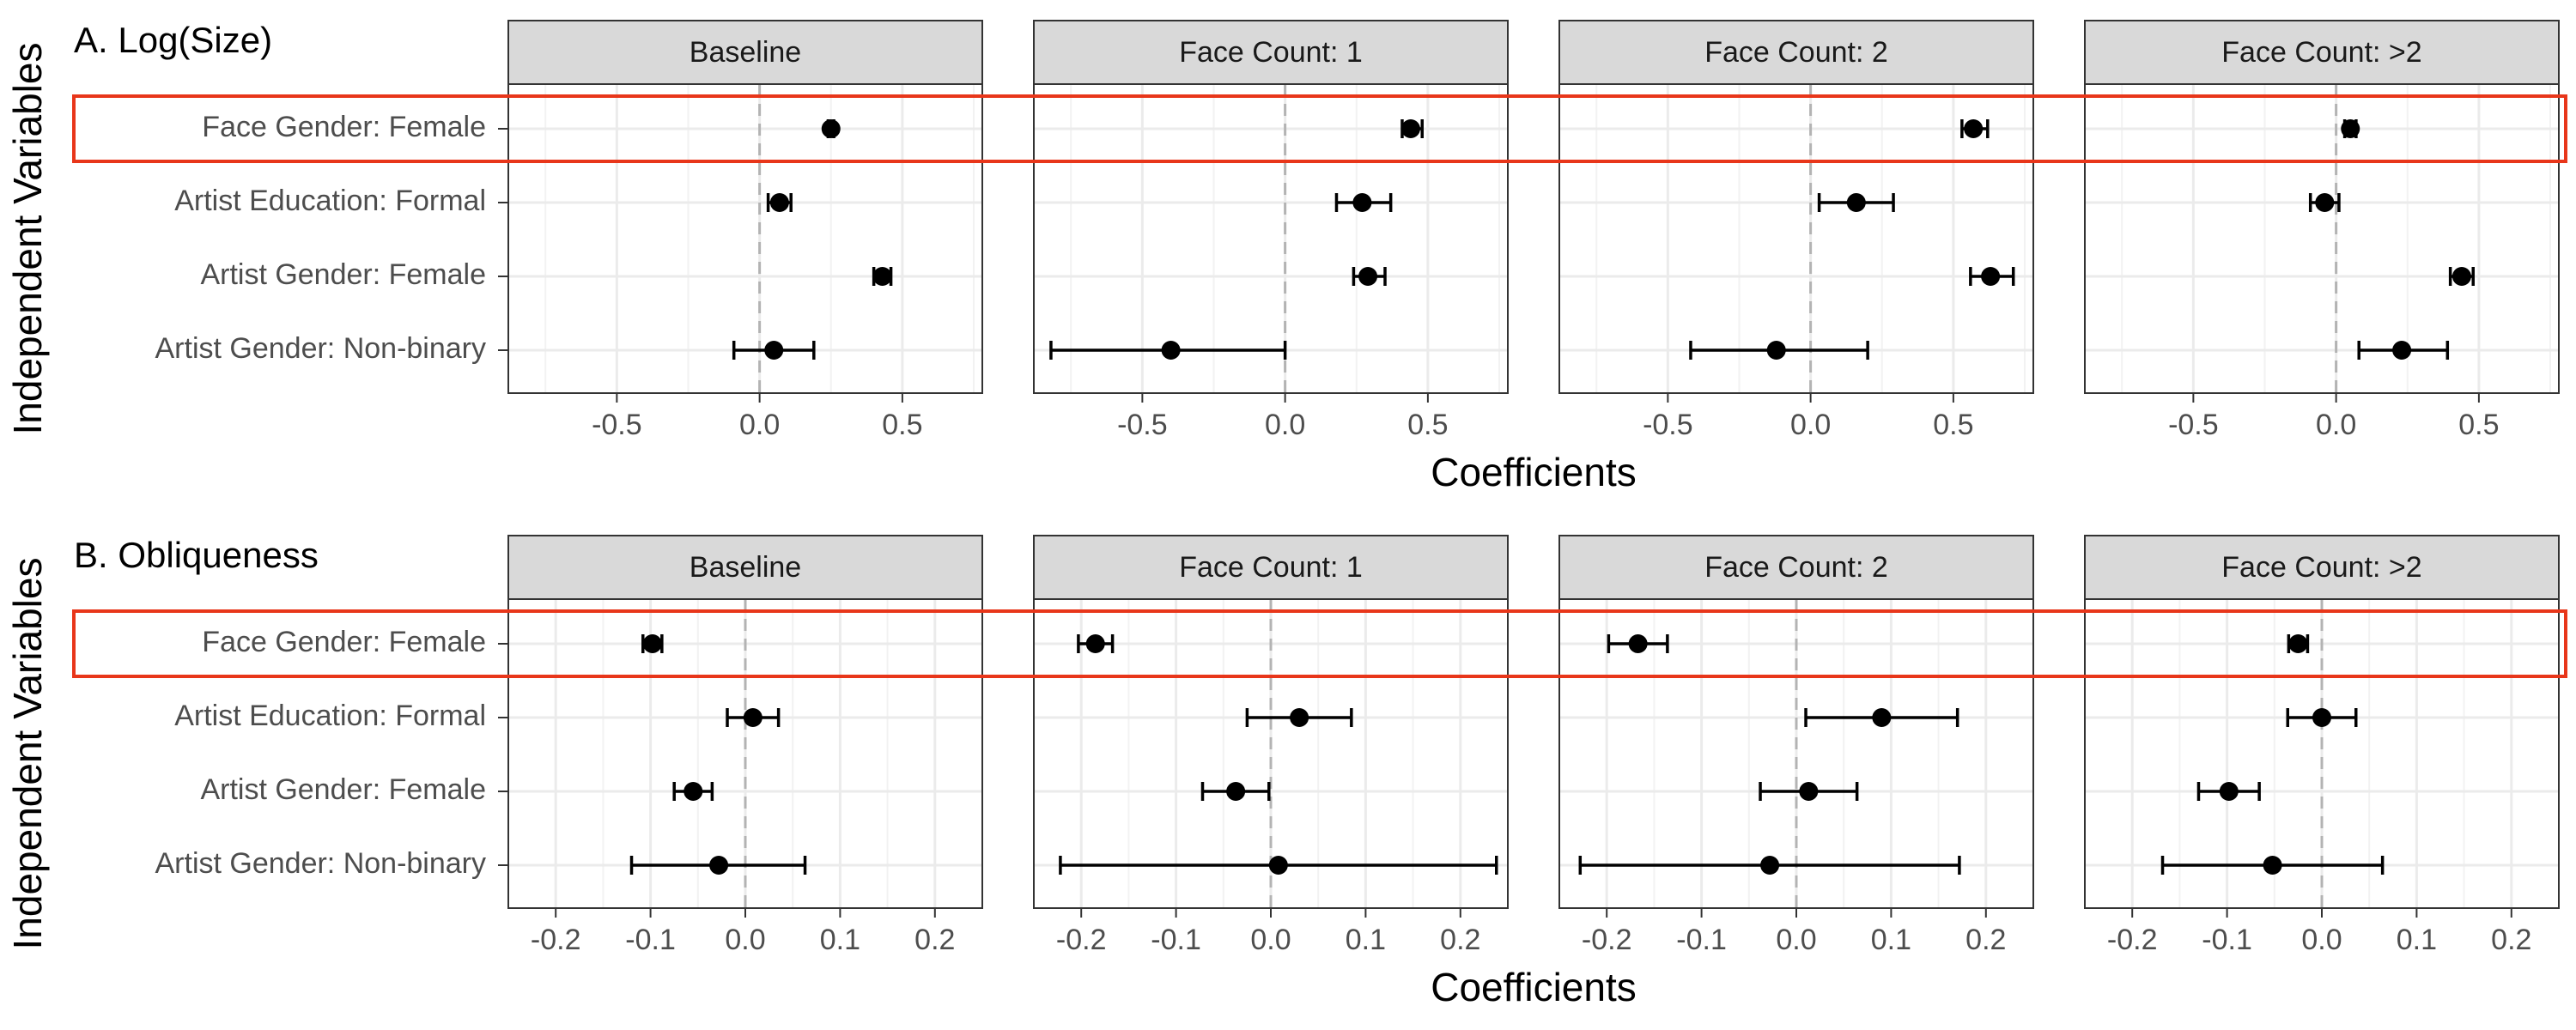 This screenshot has height=1030, width=2576. Describe the element at coordinates (173, 40) in the screenshot. I see `panel-title: A. Log(Size)` at that location.